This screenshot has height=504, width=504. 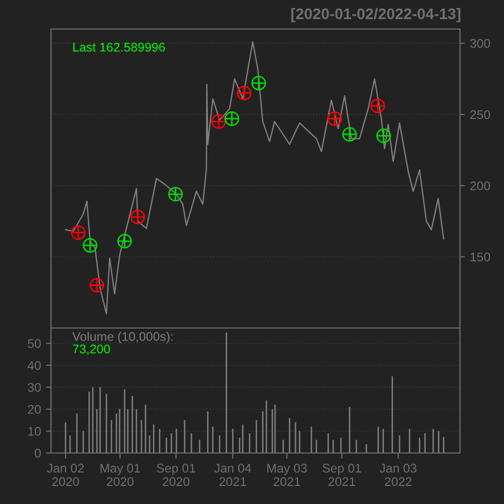 I want to click on x-tick-label: Jan 02 2020, so click(x=65, y=475).